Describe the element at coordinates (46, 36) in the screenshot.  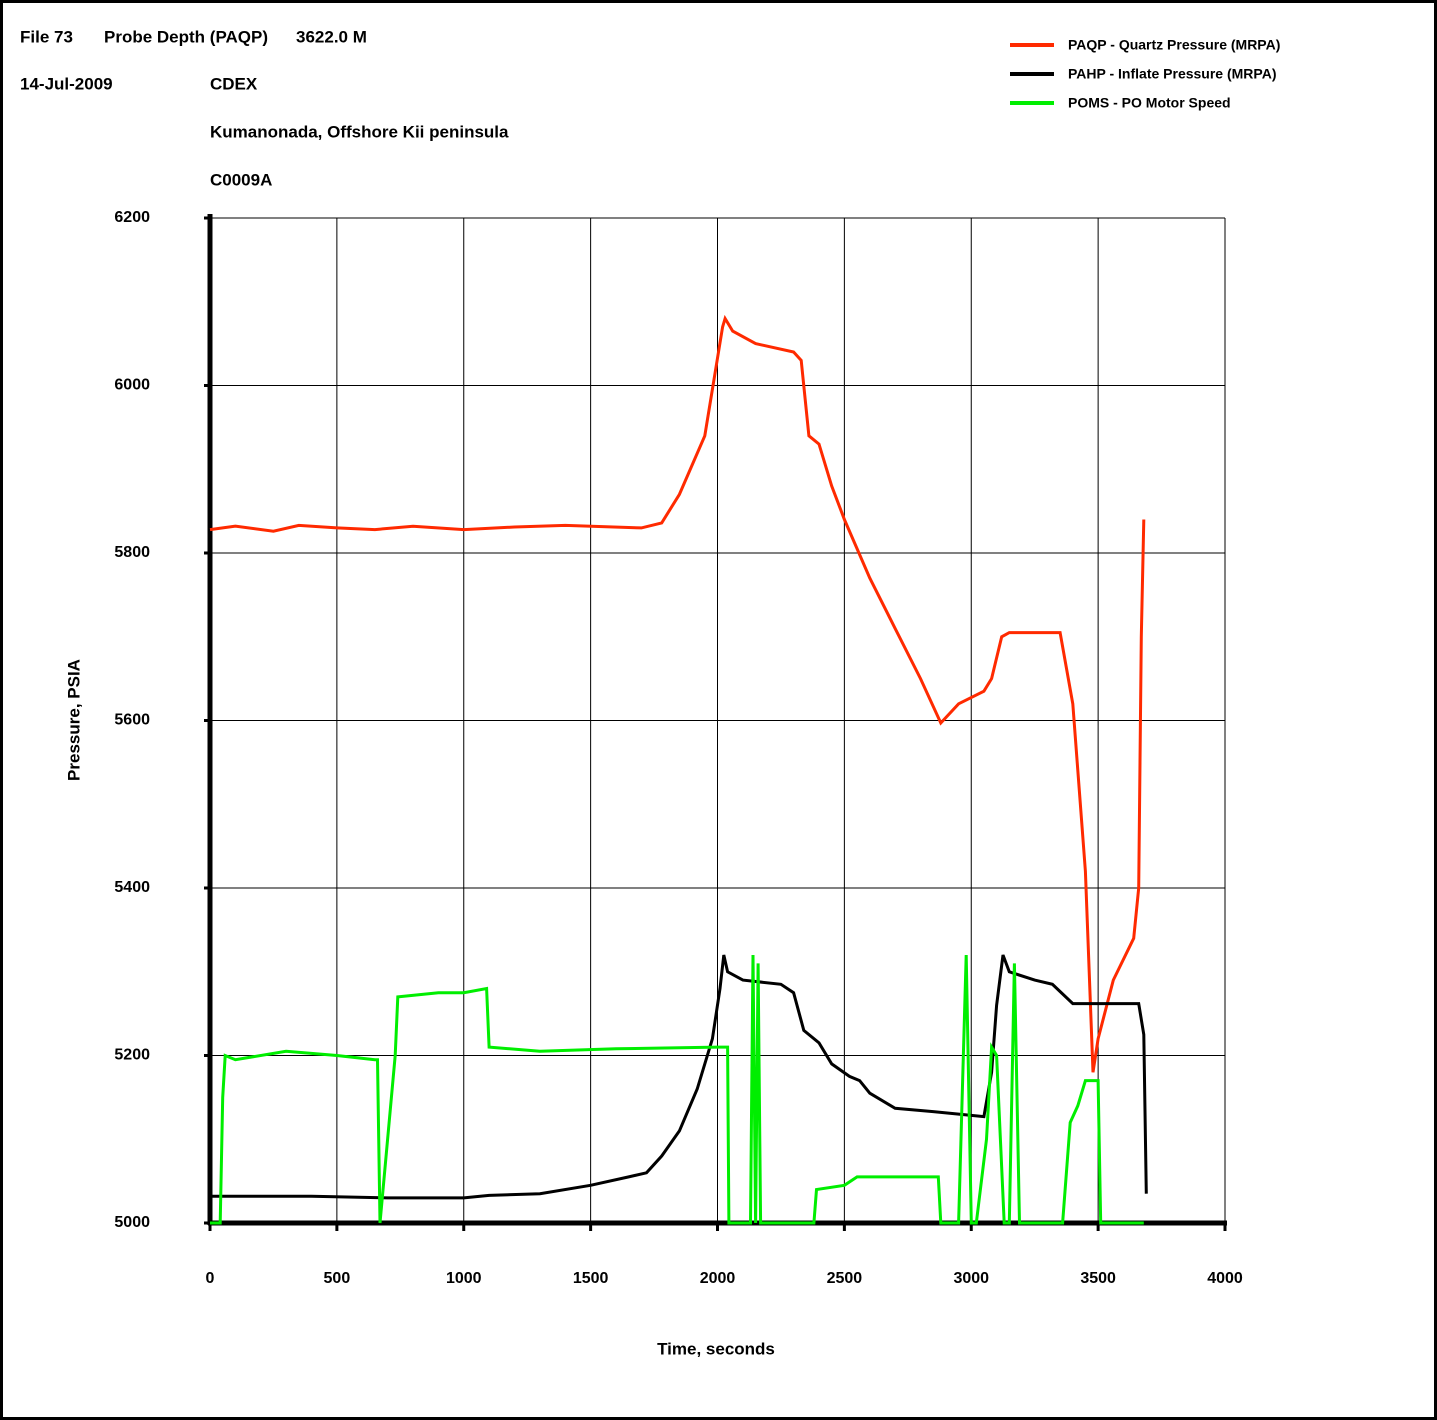
I see `header-text: File 73` at that location.